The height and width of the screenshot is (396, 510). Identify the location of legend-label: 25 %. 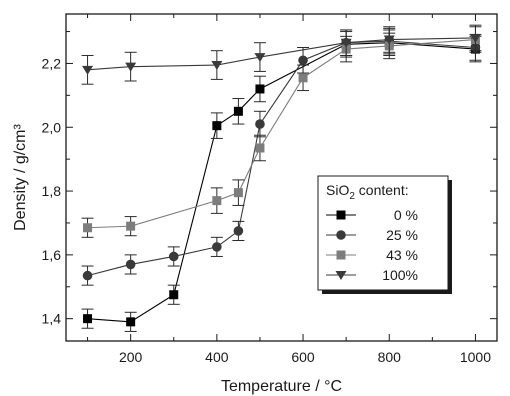
(402, 235).